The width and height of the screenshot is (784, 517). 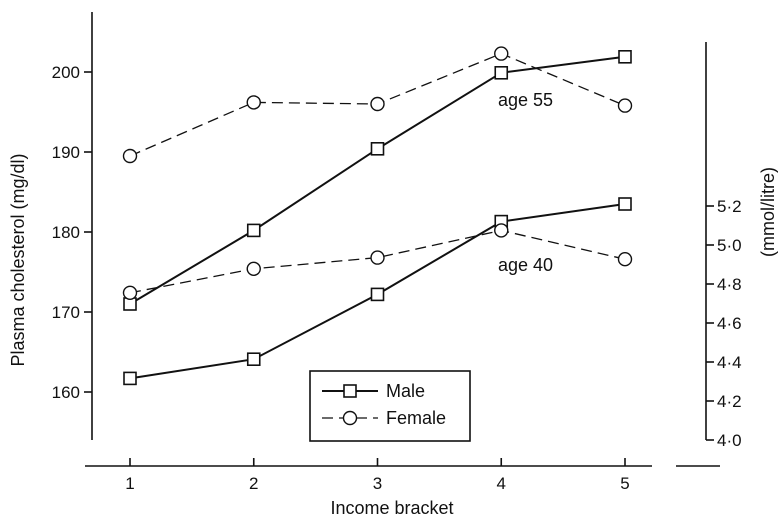 What do you see at coordinates (66, 392) in the screenshot?
I see `y-tick-label: 160` at bounding box center [66, 392].